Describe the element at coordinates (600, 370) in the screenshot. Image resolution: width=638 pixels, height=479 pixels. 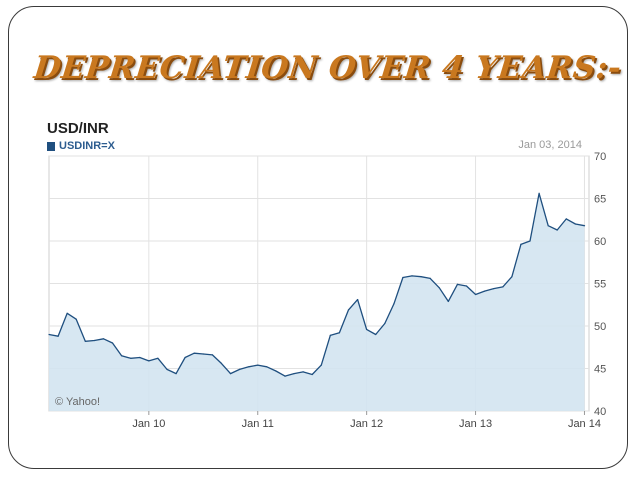
I see `y-tick-label: 45` at that location.